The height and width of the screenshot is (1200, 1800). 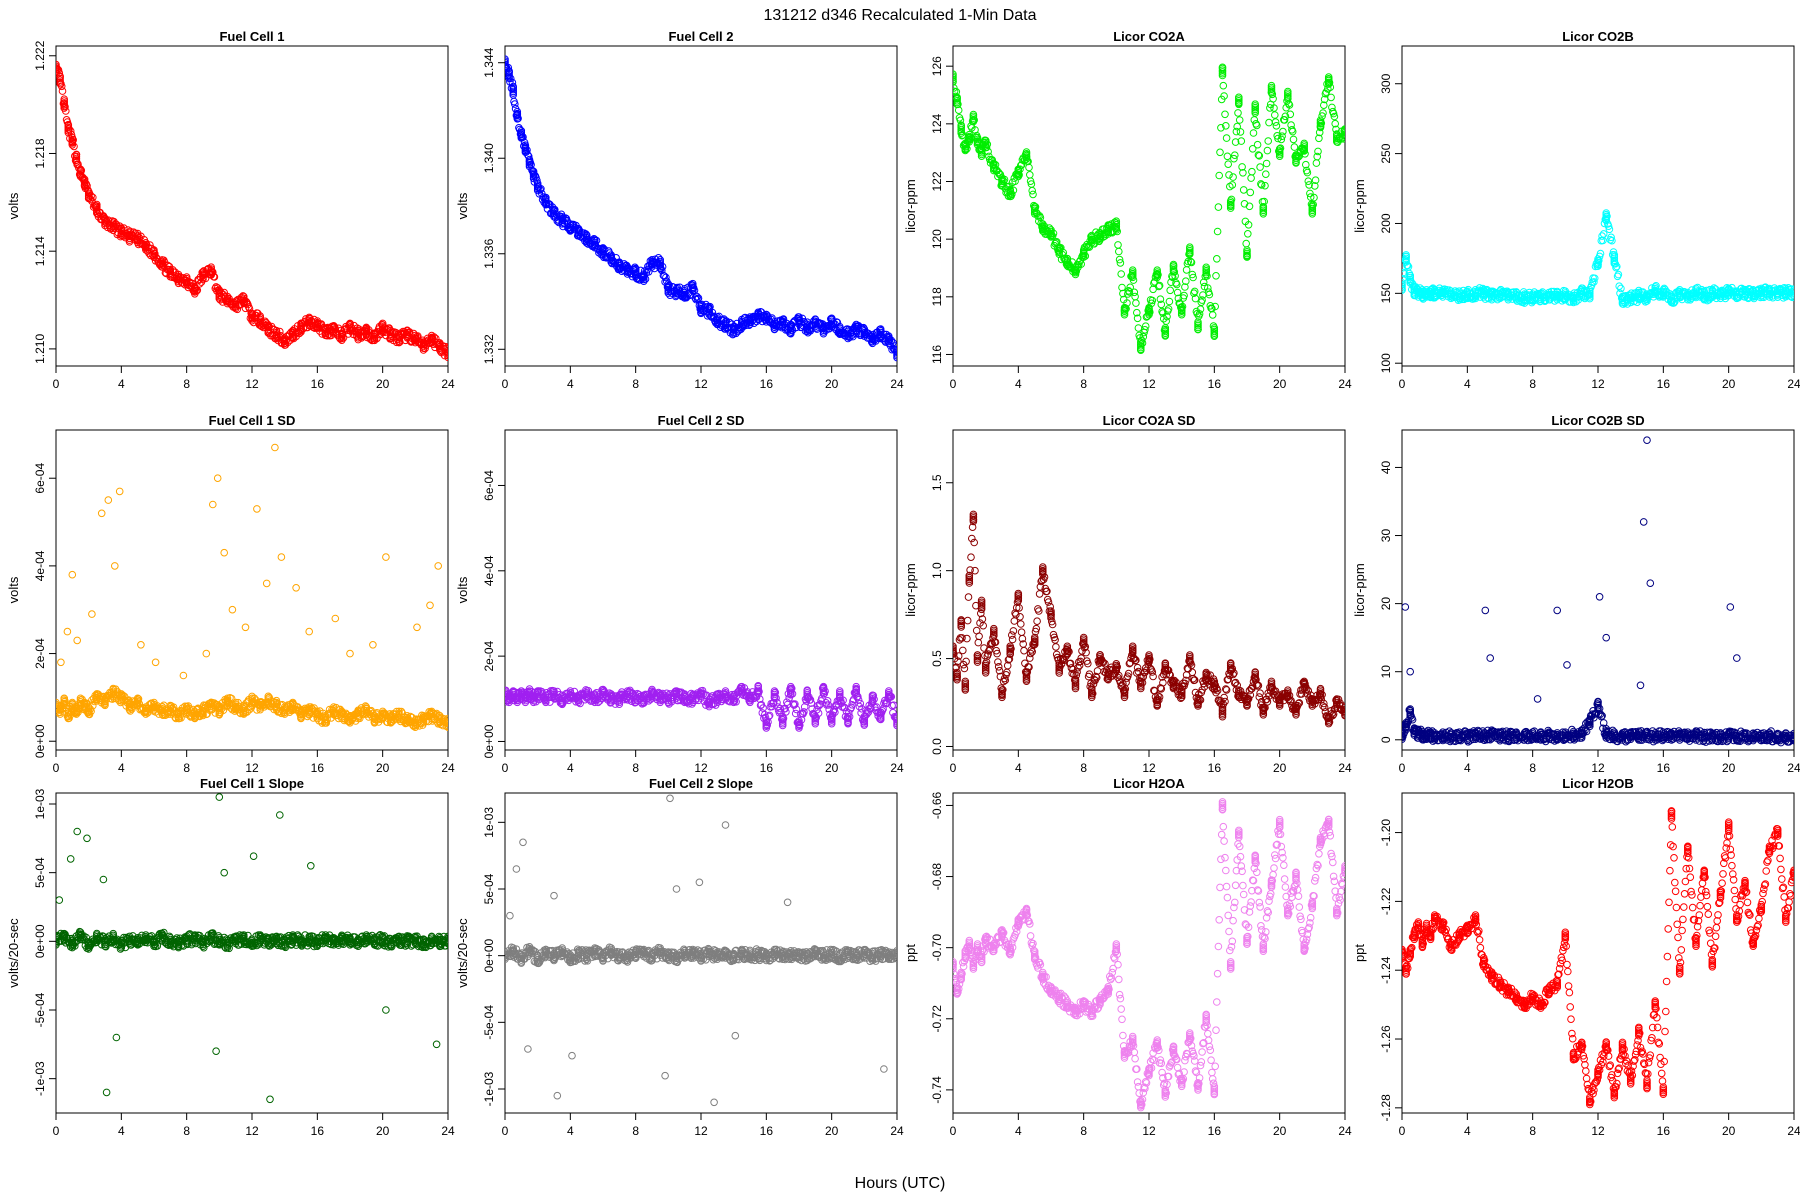 I want to click on panel-fuel-cell-2-sd-xtick-label: 12, so click(x=701, y=768).